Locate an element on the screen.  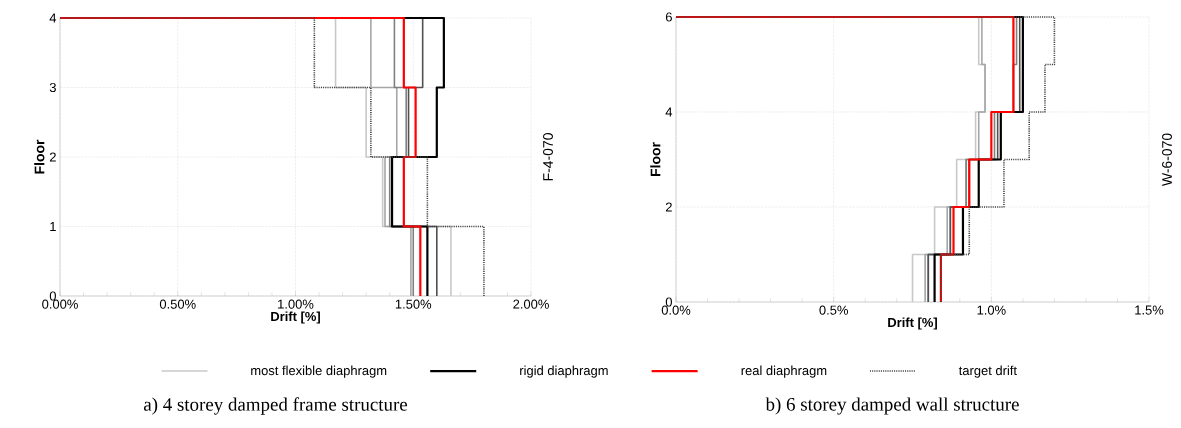
text: F-4-070 is located at coordinates (548, 157).